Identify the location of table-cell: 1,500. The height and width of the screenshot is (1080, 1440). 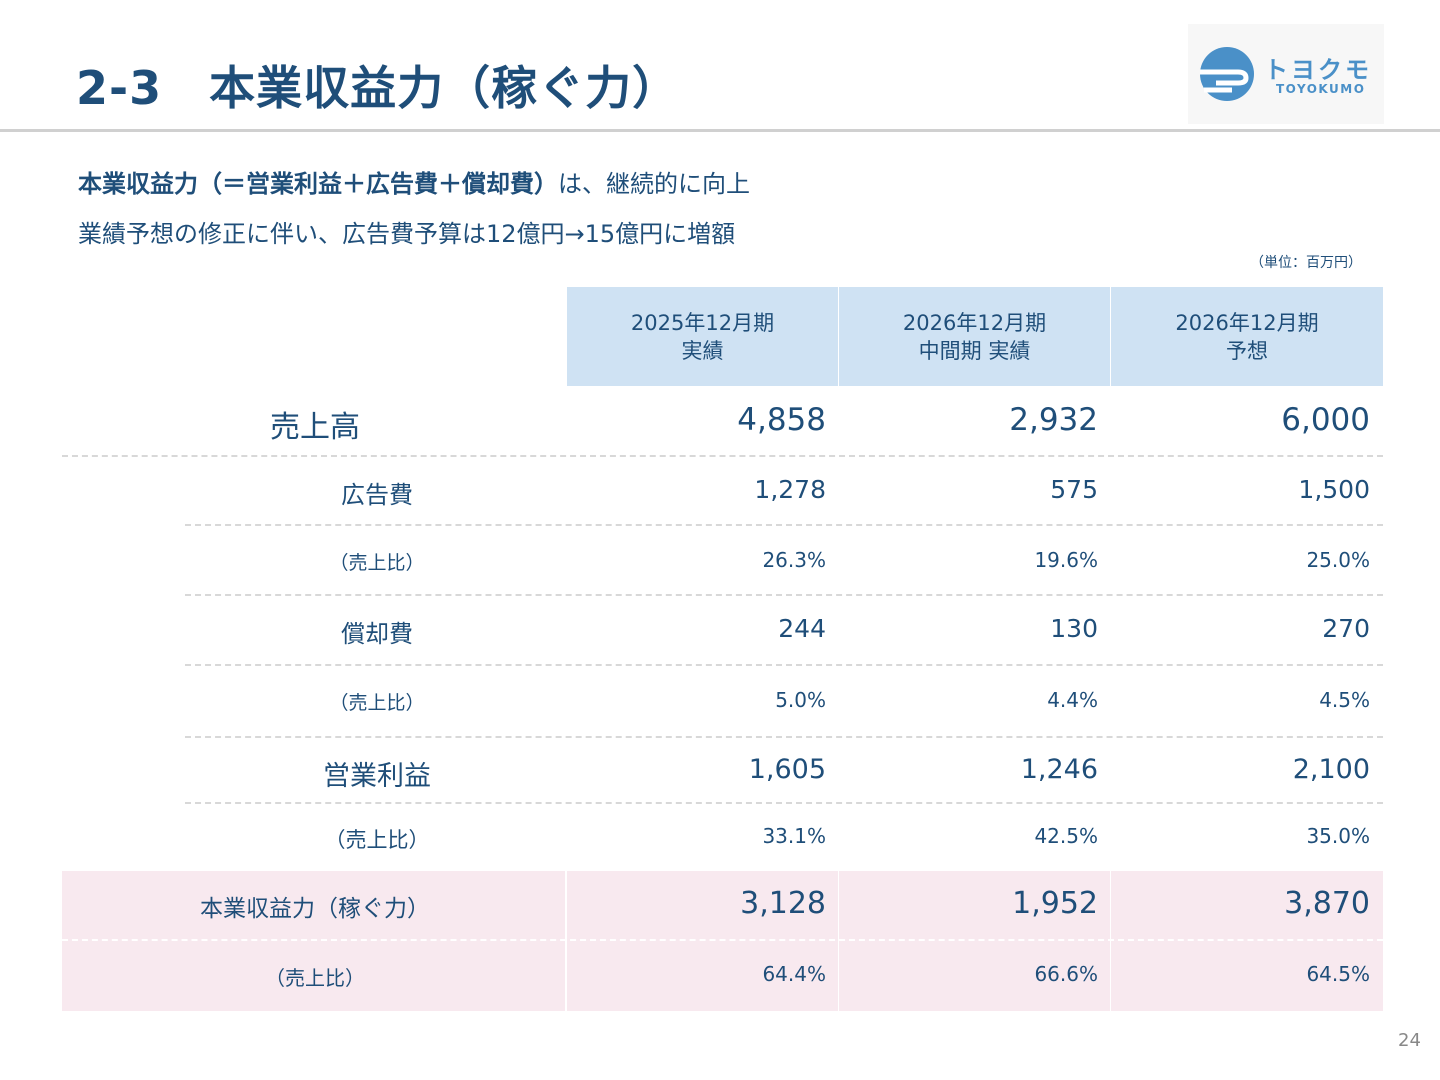
(1334, 489).